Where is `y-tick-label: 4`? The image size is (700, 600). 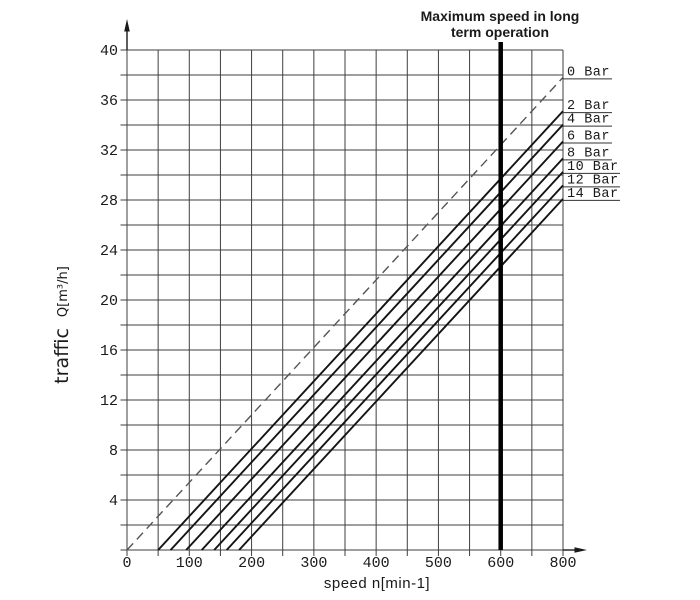
y-tick-label: 4 is located at coordinates (113, 501).